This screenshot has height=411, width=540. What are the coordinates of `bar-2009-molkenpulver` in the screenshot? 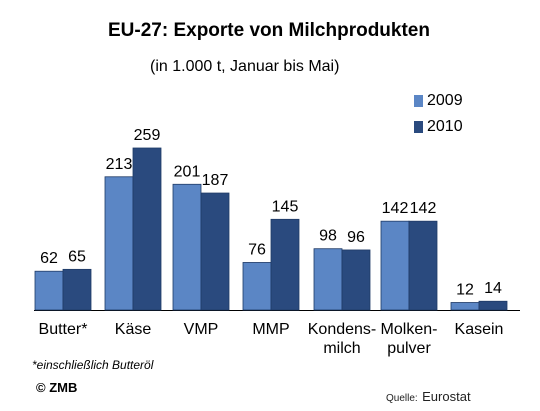 It's located at (395, 265).